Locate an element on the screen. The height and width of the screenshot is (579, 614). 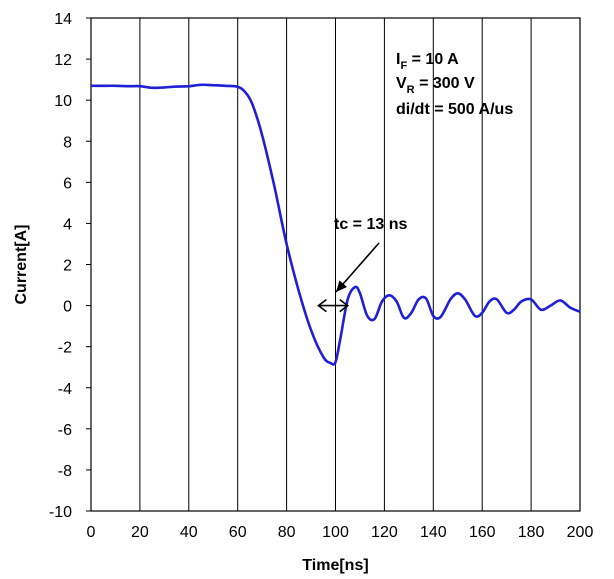
y-tick-labels: -10 -8 -6 -4 -2 0 2 4 6 8 10 12 14 is located at coordinates (70, 266).